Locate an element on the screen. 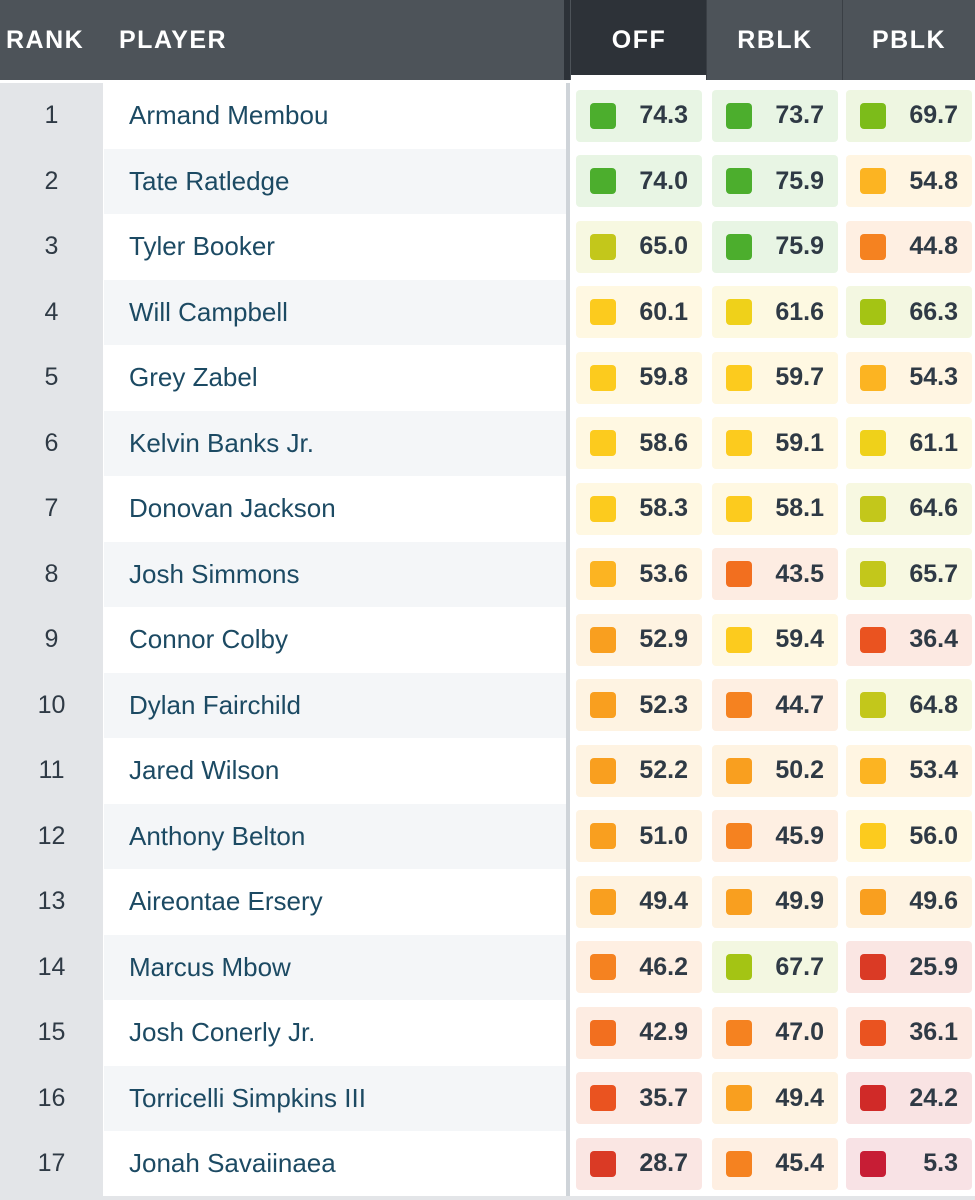 This screenshot has width=975, height=1200. table-row: 10 Dylan Fairchild 52.3 44.7 64.8 is located at coordinates (487, 705).